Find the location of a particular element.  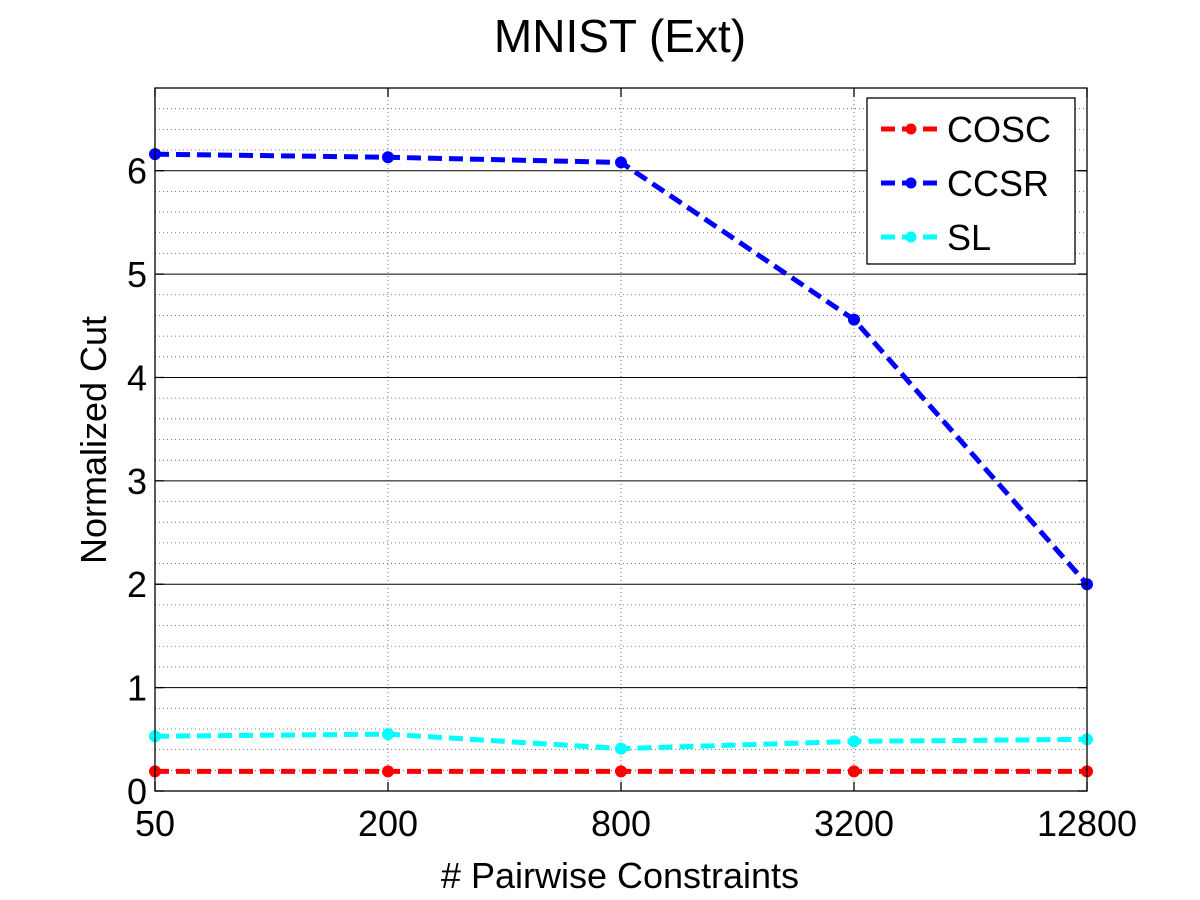

x-tick-label: 3200 is located at coordinates (854, 823).